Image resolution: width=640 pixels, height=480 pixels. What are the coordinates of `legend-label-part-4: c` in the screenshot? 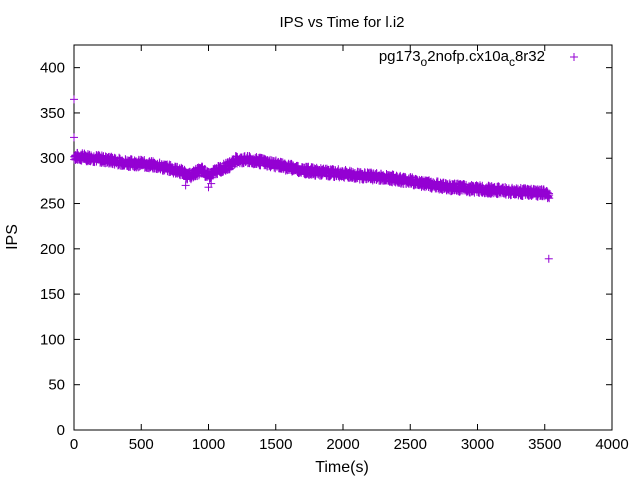 It's located at (512, 62).